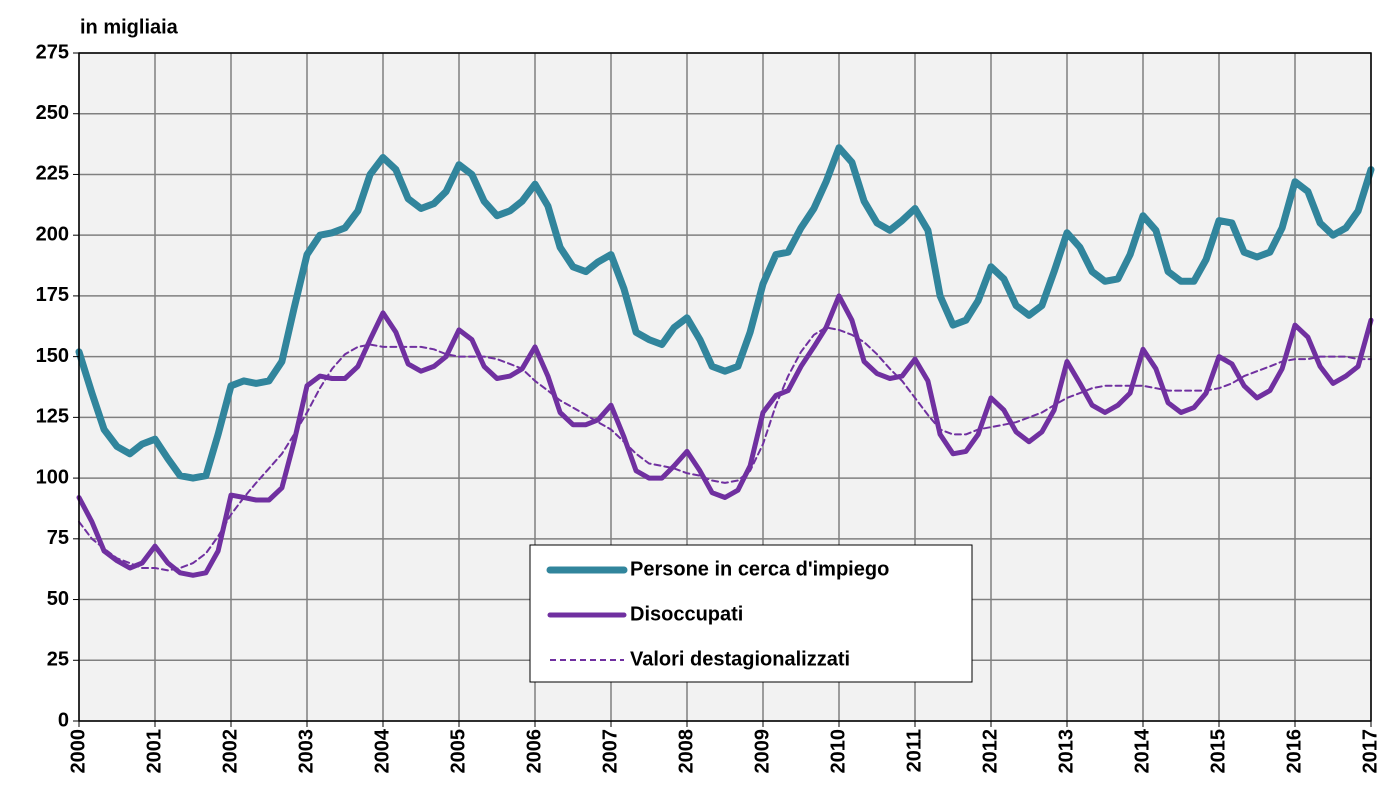  Describe the element at coordinates (382, 750) in the screenshot. I see `x-tick-label: 2004` at that location.